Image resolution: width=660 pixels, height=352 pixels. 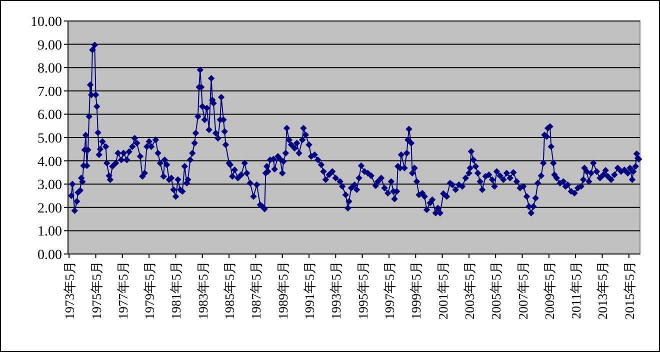 I want to click on x-tick-label: 2003年5月, so click(x=469, y=290).